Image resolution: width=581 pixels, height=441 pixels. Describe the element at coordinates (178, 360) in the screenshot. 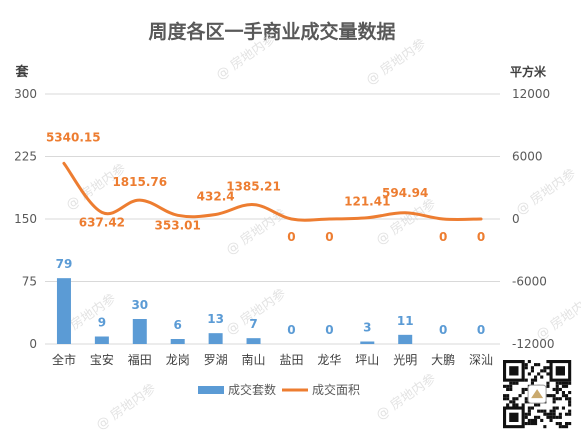

I see `category-label: 龙岗` at that location.